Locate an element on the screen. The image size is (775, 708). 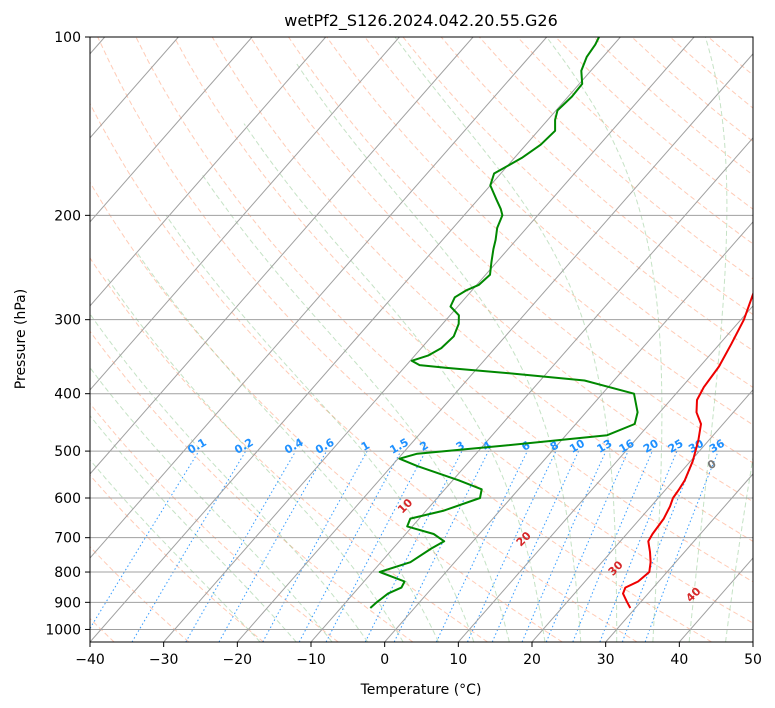
y-tick-label: 700 is located at coordinates (67, 539).